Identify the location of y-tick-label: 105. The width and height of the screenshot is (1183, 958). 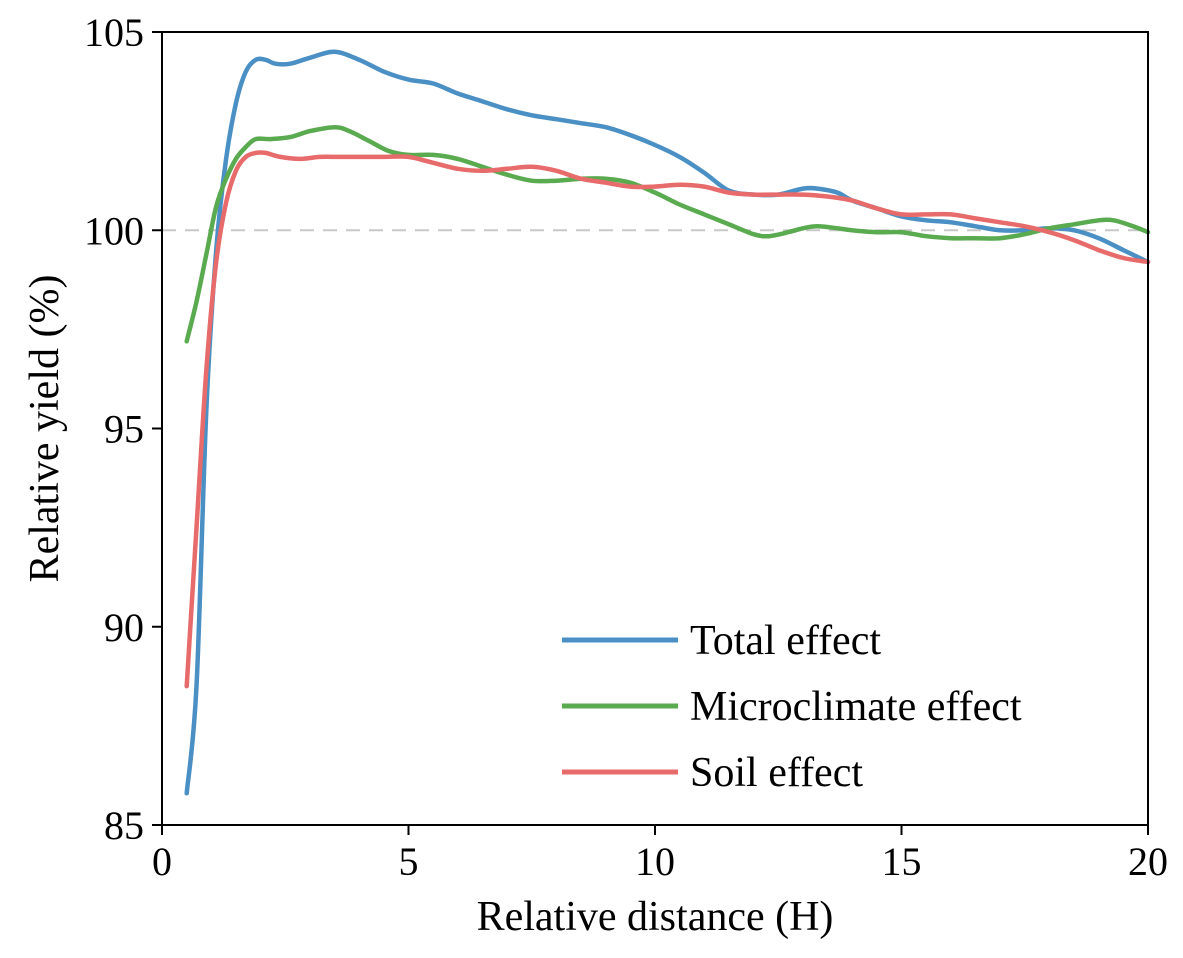
(114, 32).